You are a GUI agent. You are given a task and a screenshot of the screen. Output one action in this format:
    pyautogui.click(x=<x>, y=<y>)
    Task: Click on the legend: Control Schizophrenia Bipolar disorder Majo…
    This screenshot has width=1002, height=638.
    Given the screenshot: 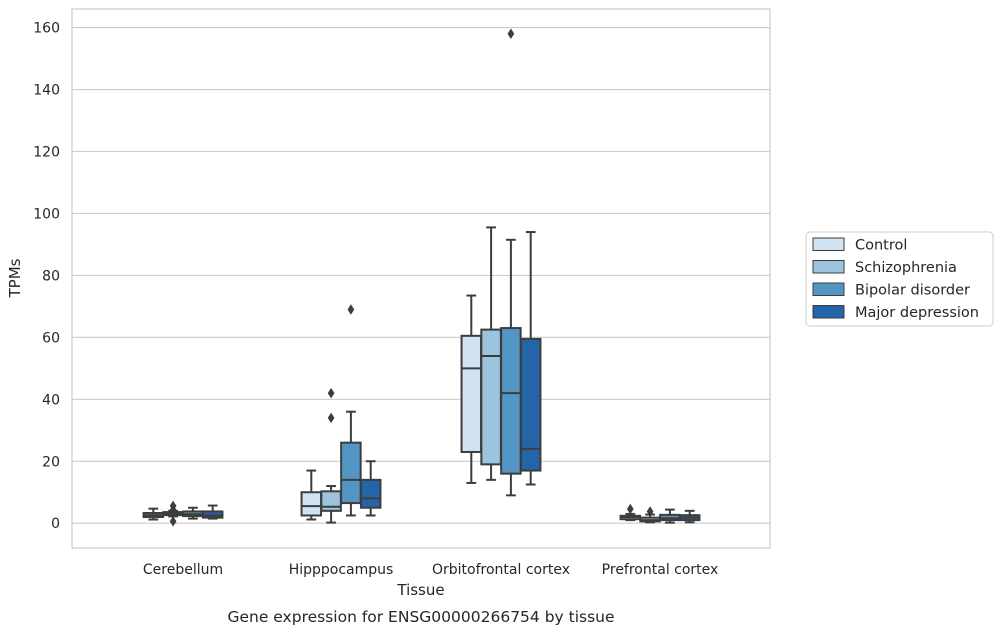 What is the action you would take?
    pyautogui.click(x=899, y=279)
    